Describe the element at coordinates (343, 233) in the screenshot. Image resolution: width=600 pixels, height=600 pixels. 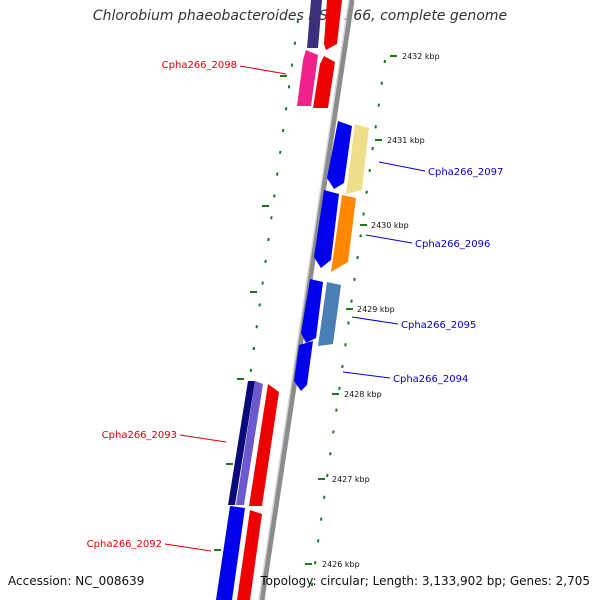
I see `gene-2096-orange` at that location.